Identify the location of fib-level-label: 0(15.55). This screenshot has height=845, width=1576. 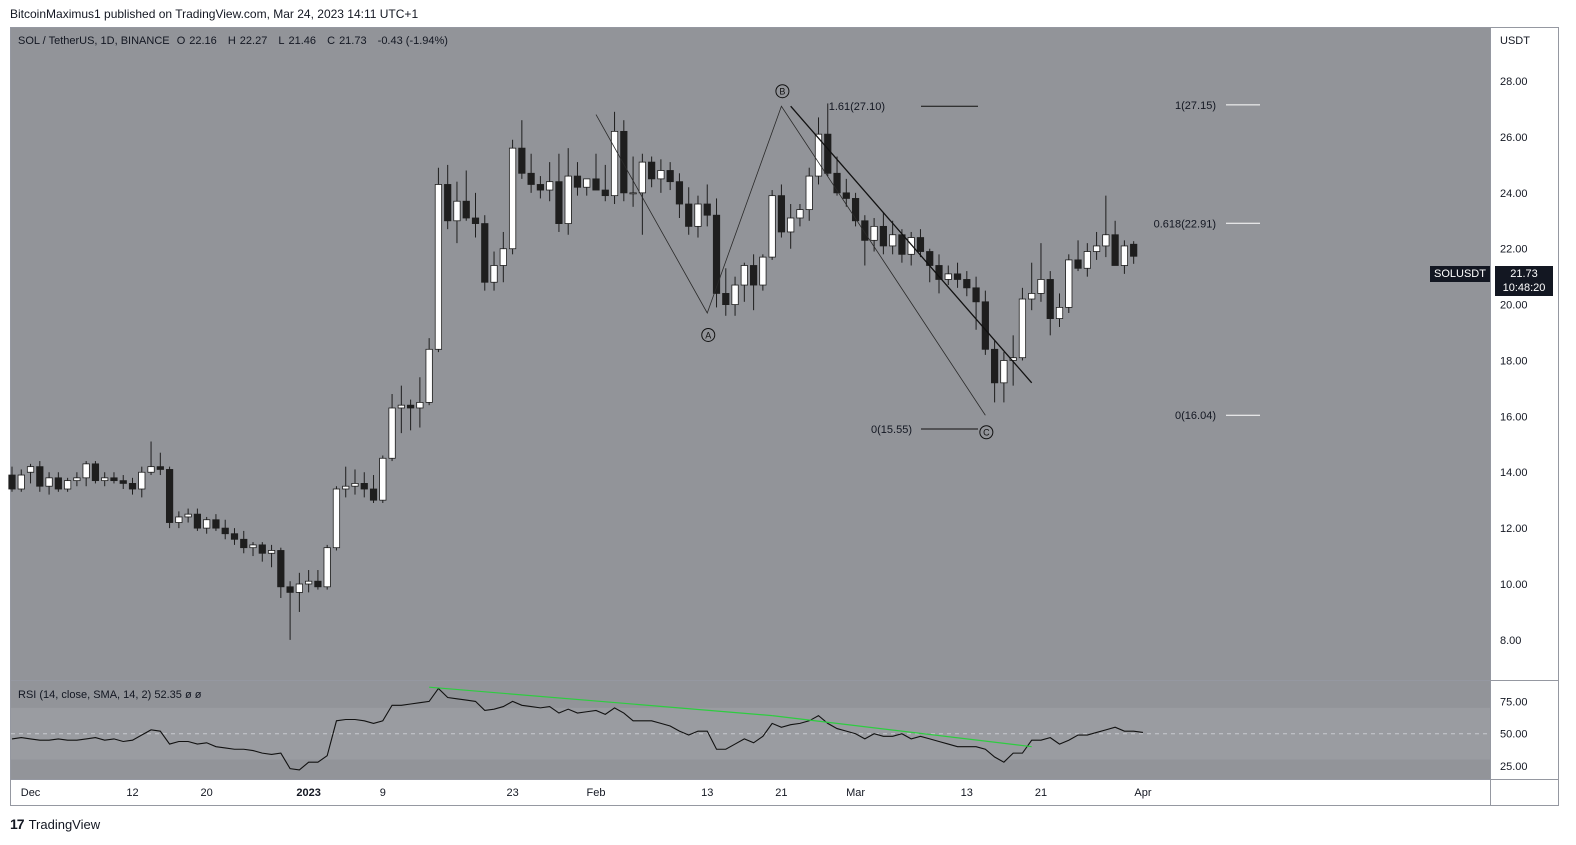
(891, 430).